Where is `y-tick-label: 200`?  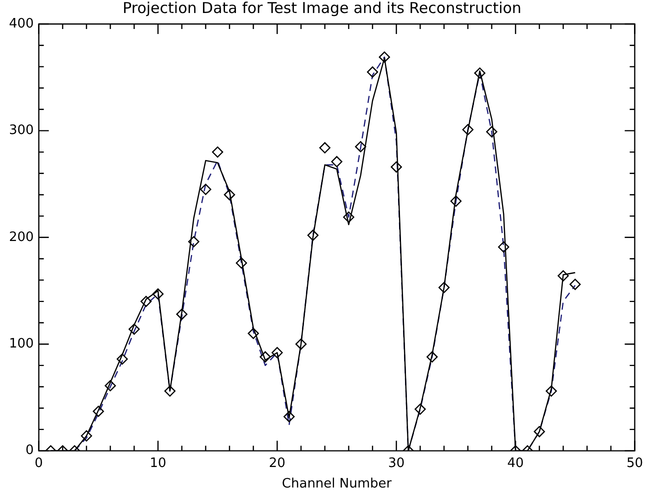 y-tick-label: 200 is located at coordinates (21, 237).